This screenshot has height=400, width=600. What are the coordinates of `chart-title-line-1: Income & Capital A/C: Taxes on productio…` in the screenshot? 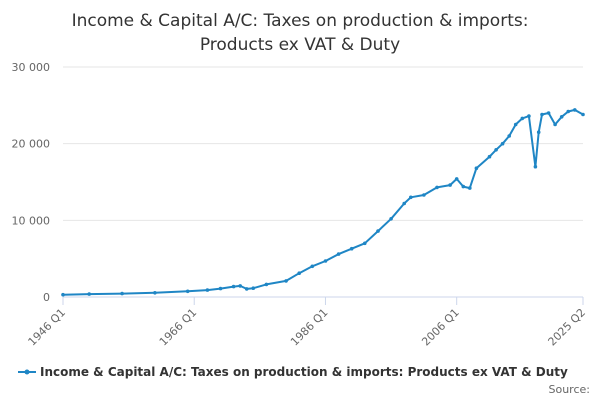 It's located at (300, 21).